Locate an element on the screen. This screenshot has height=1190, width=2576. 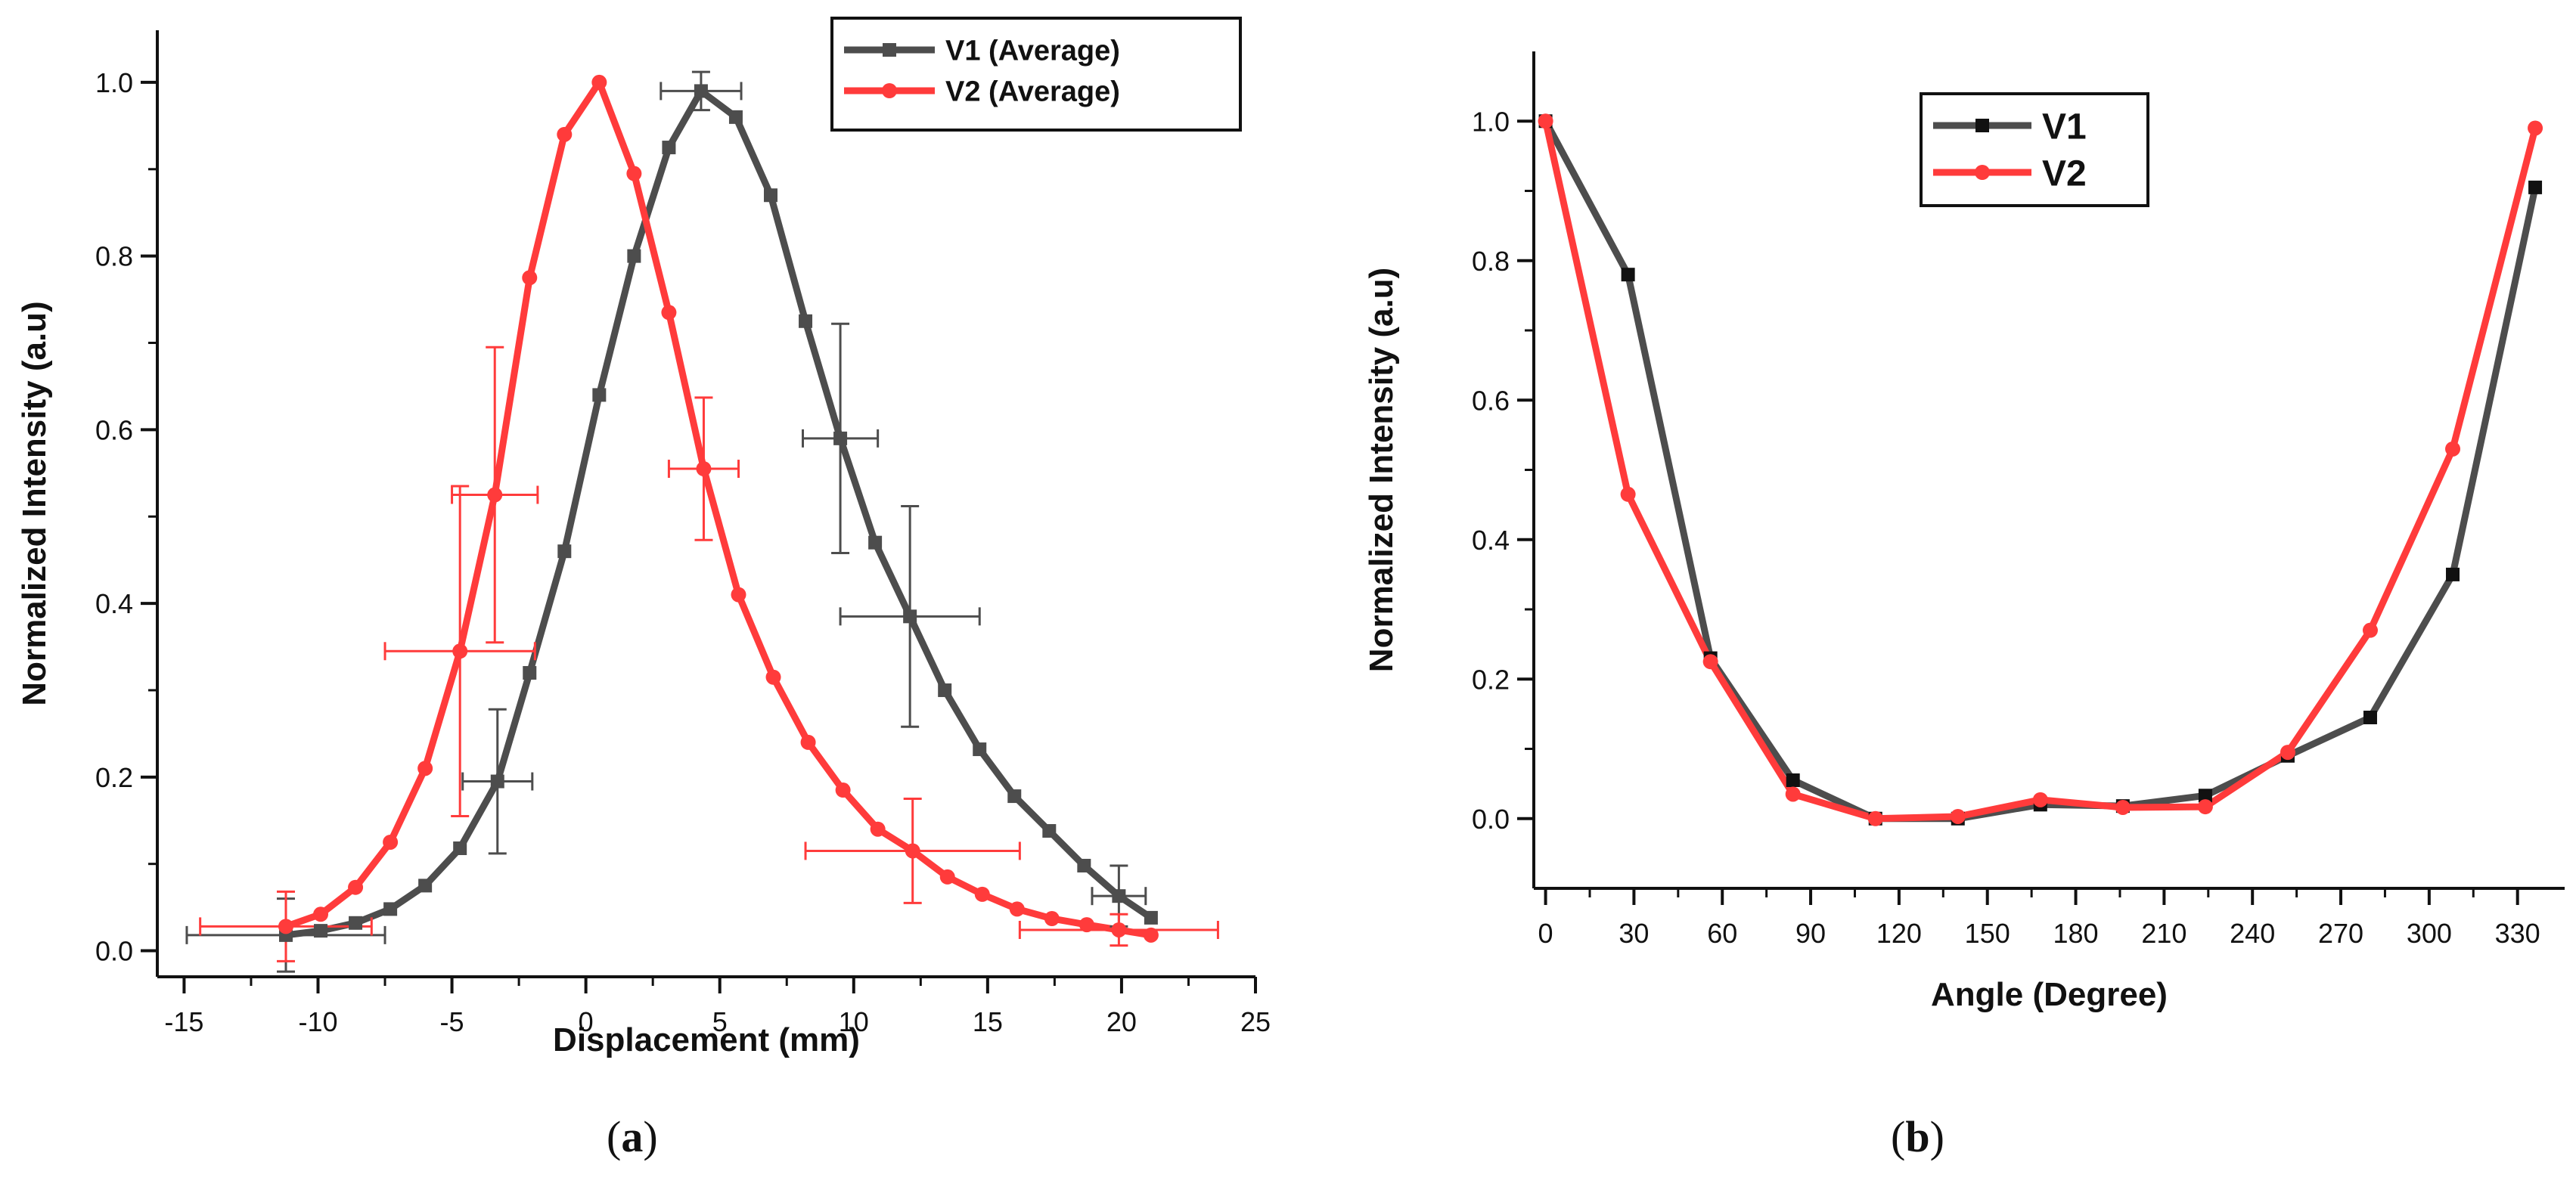
x-tick-label-a-5: 10 is located at coordinates (854, 1021).